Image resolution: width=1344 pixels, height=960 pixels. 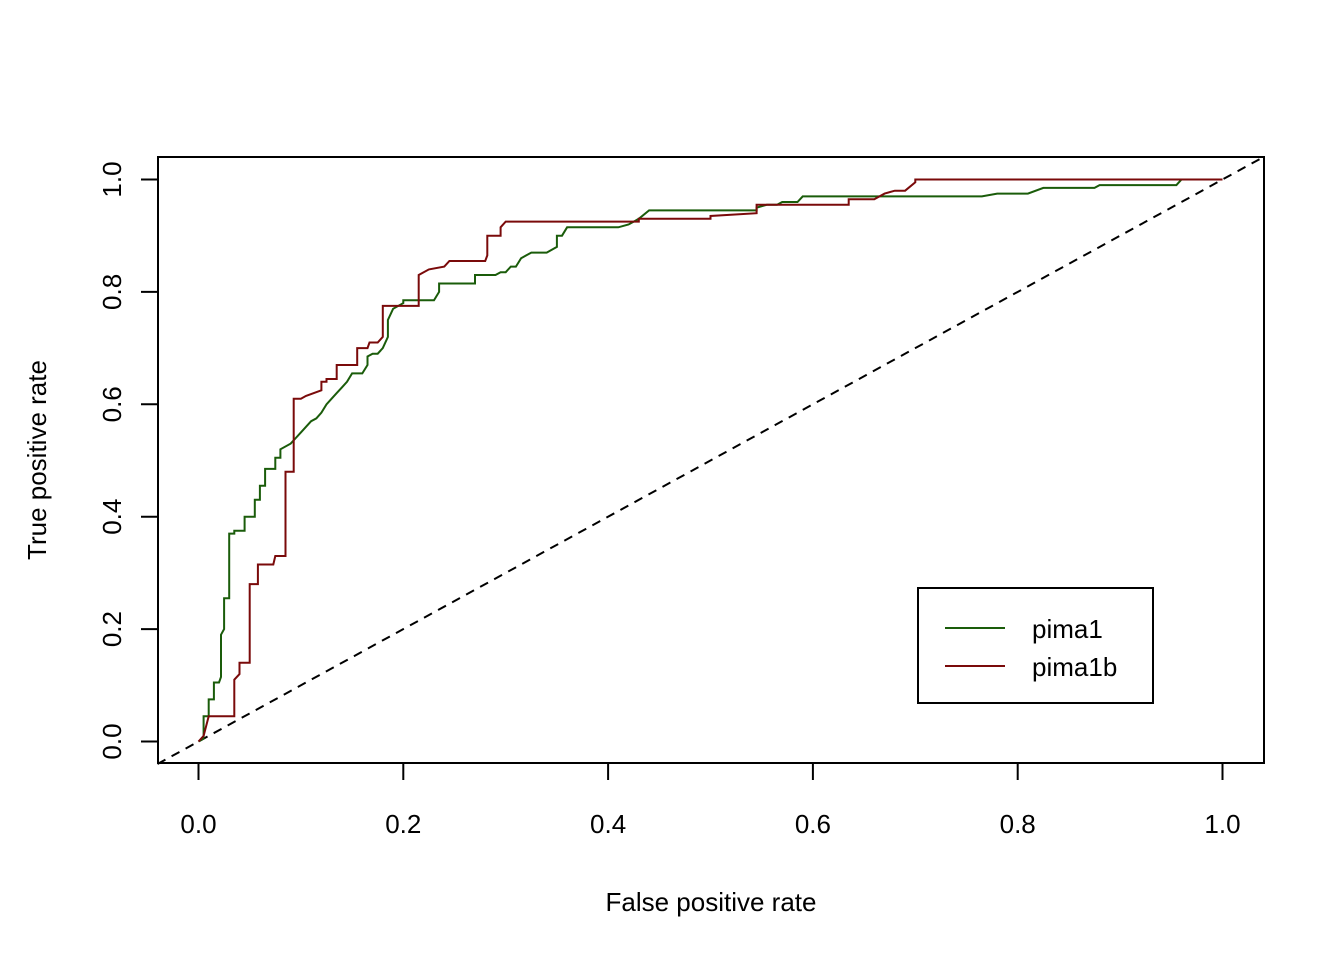 I want to click on x-tick-label: 0.2, so click(x=403, y=824).